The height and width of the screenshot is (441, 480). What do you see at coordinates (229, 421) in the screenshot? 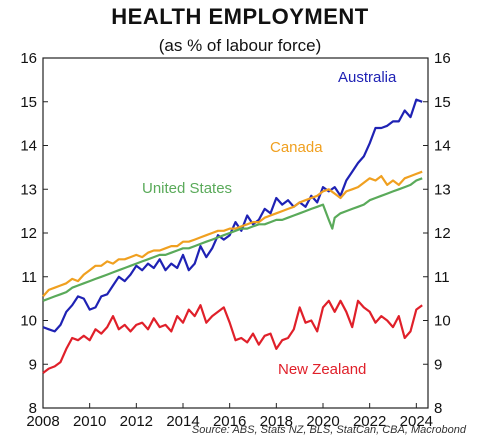
I see `x-tick-label: 2016` at bounding box center [229, 421].